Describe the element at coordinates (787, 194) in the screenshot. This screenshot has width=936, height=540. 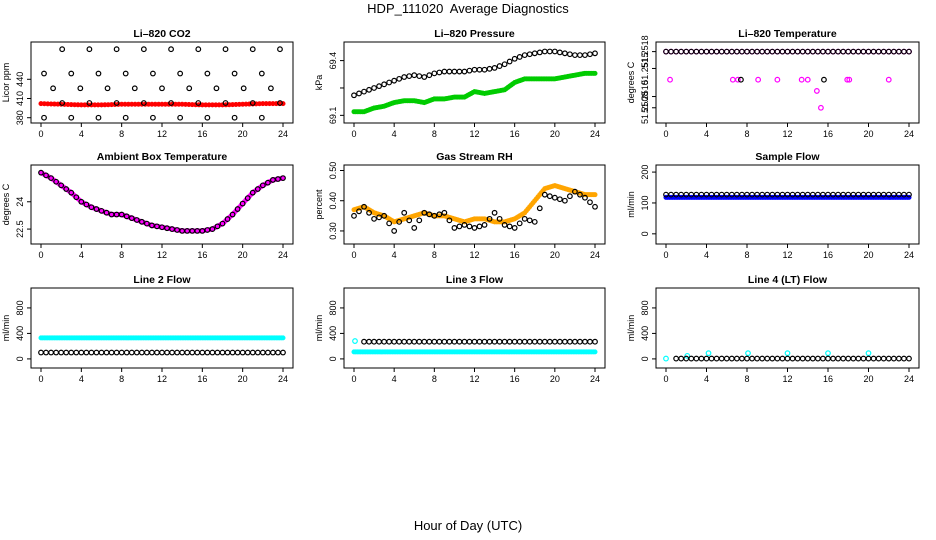
I see `series-black` at that location.